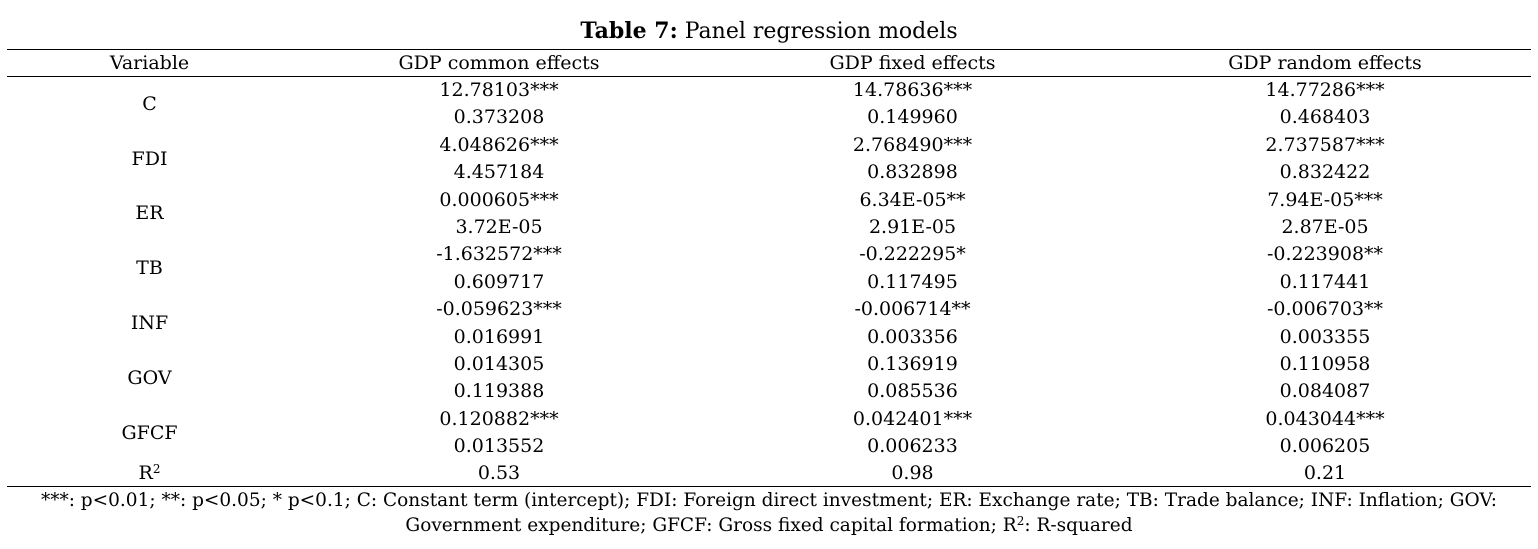 The image size is (1538, 549). What do you see at coordinates (912, 144) in the screenshot?
I see `coef-cell: 2.768490***` at bounding box center [912, 144].